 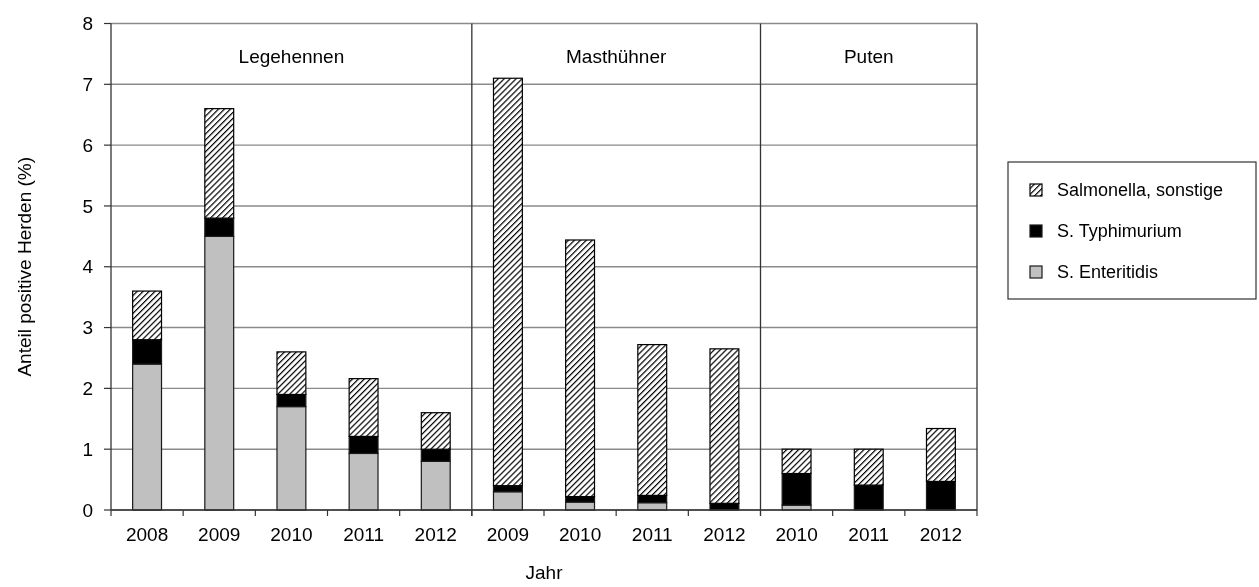 I want to click on x-axis-title: Jahr, so click(x=544, y=572).